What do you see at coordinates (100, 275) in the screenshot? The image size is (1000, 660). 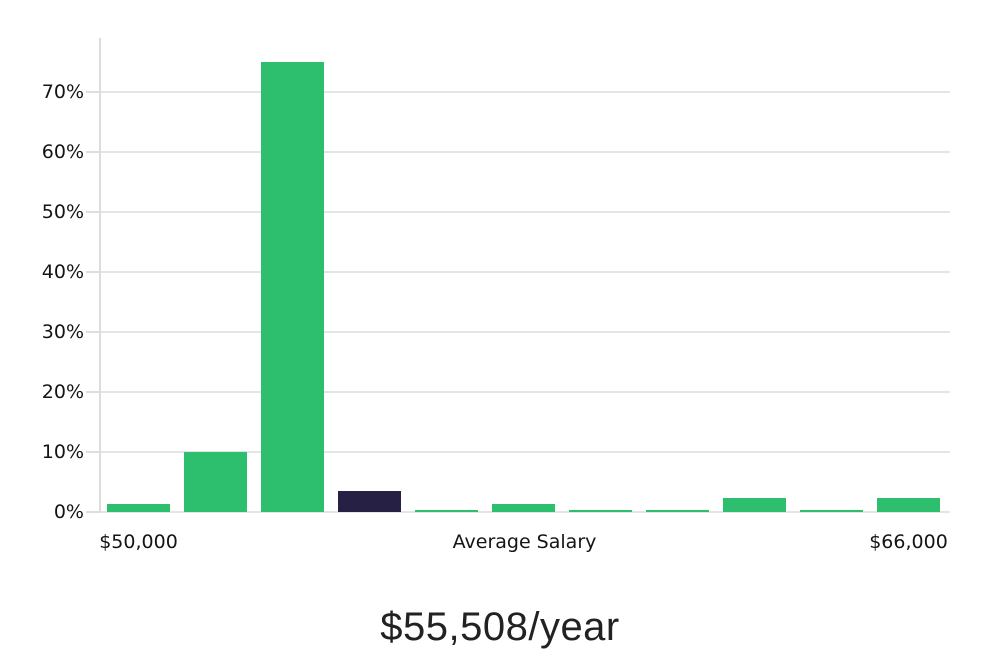 I see `y-axis-line` at bounding box center [100, 275].